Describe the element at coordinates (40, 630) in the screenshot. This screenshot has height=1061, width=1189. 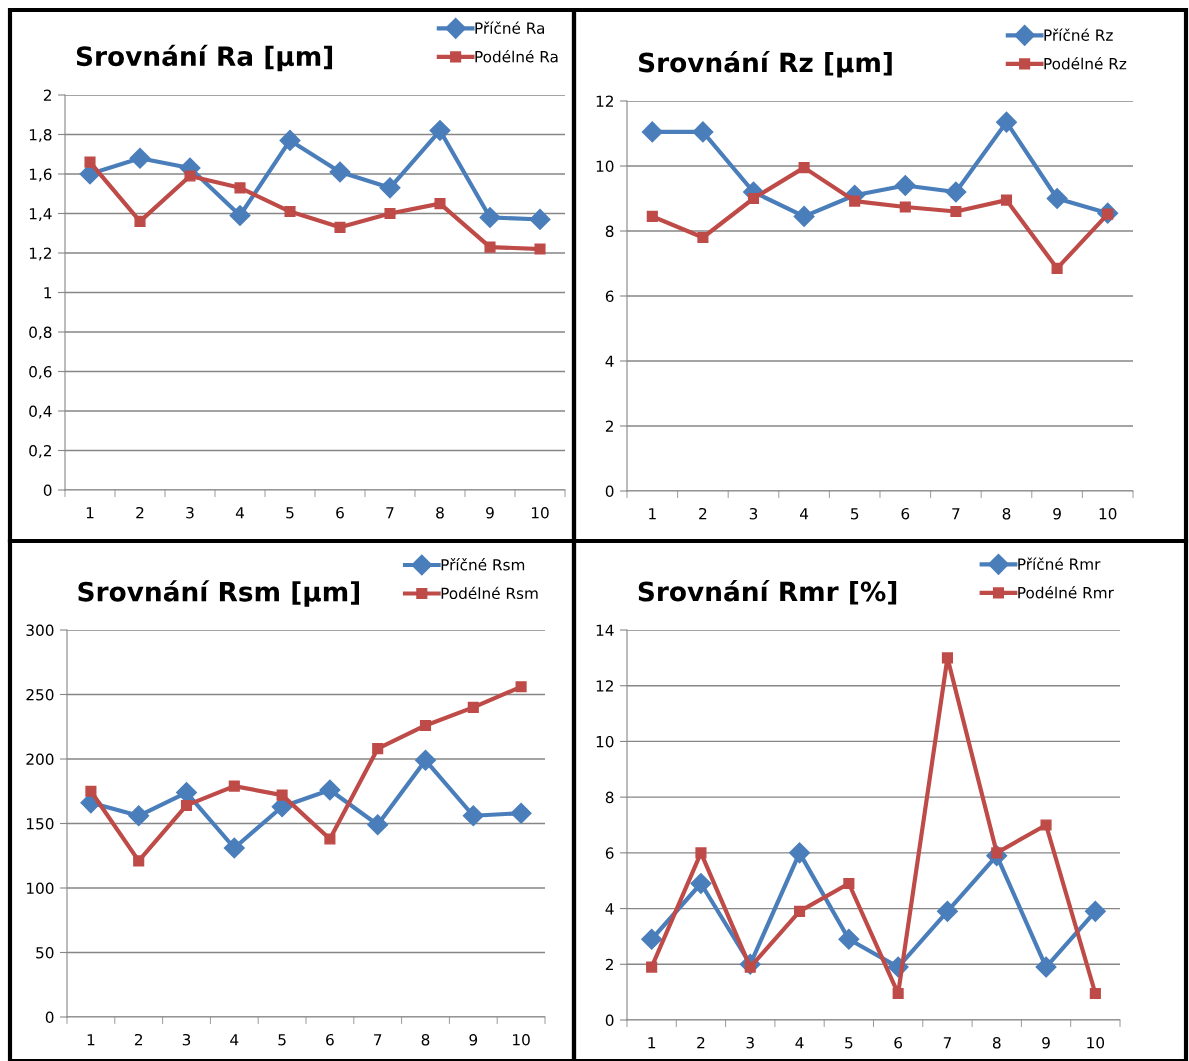
I see `y-tick-label: 300` at that location.